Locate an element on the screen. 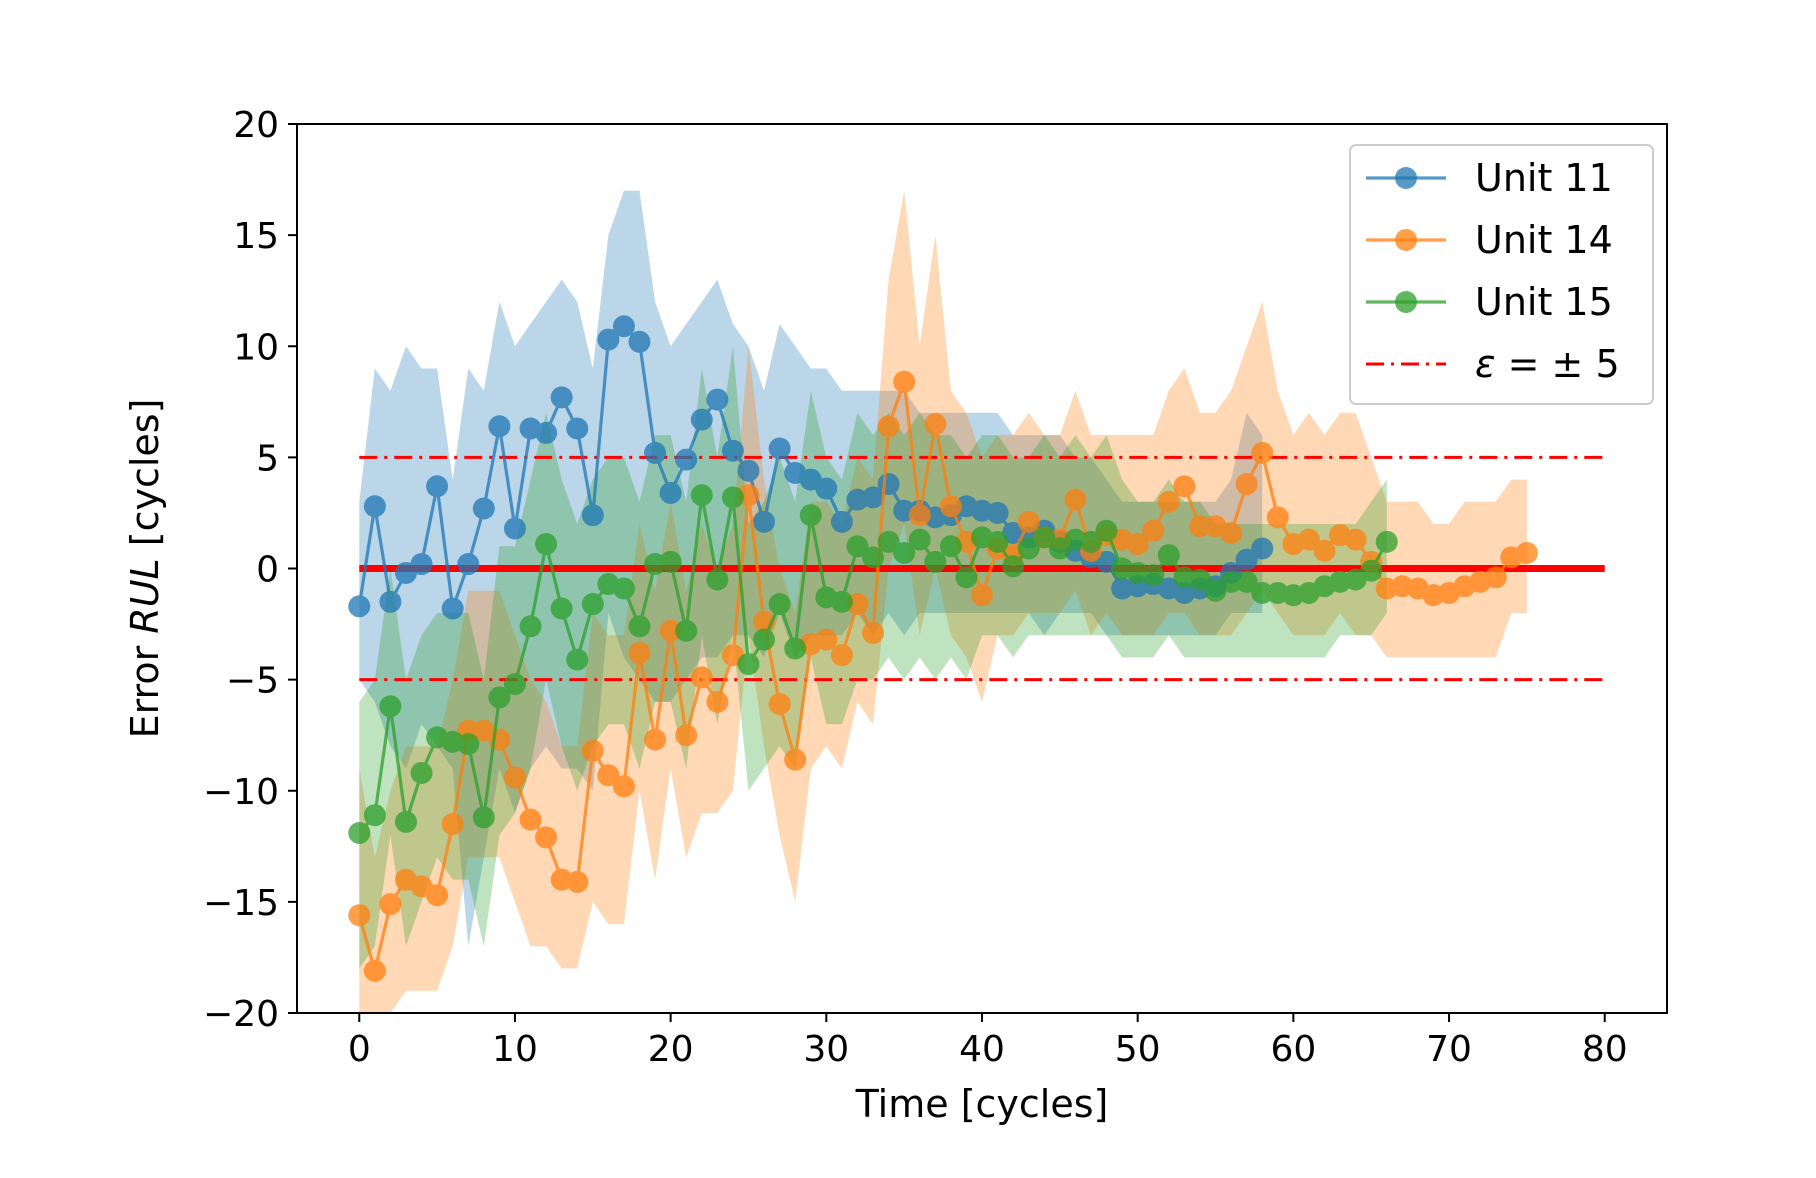  x-tick-label: 80 is located at coordinates (1605, 1049).